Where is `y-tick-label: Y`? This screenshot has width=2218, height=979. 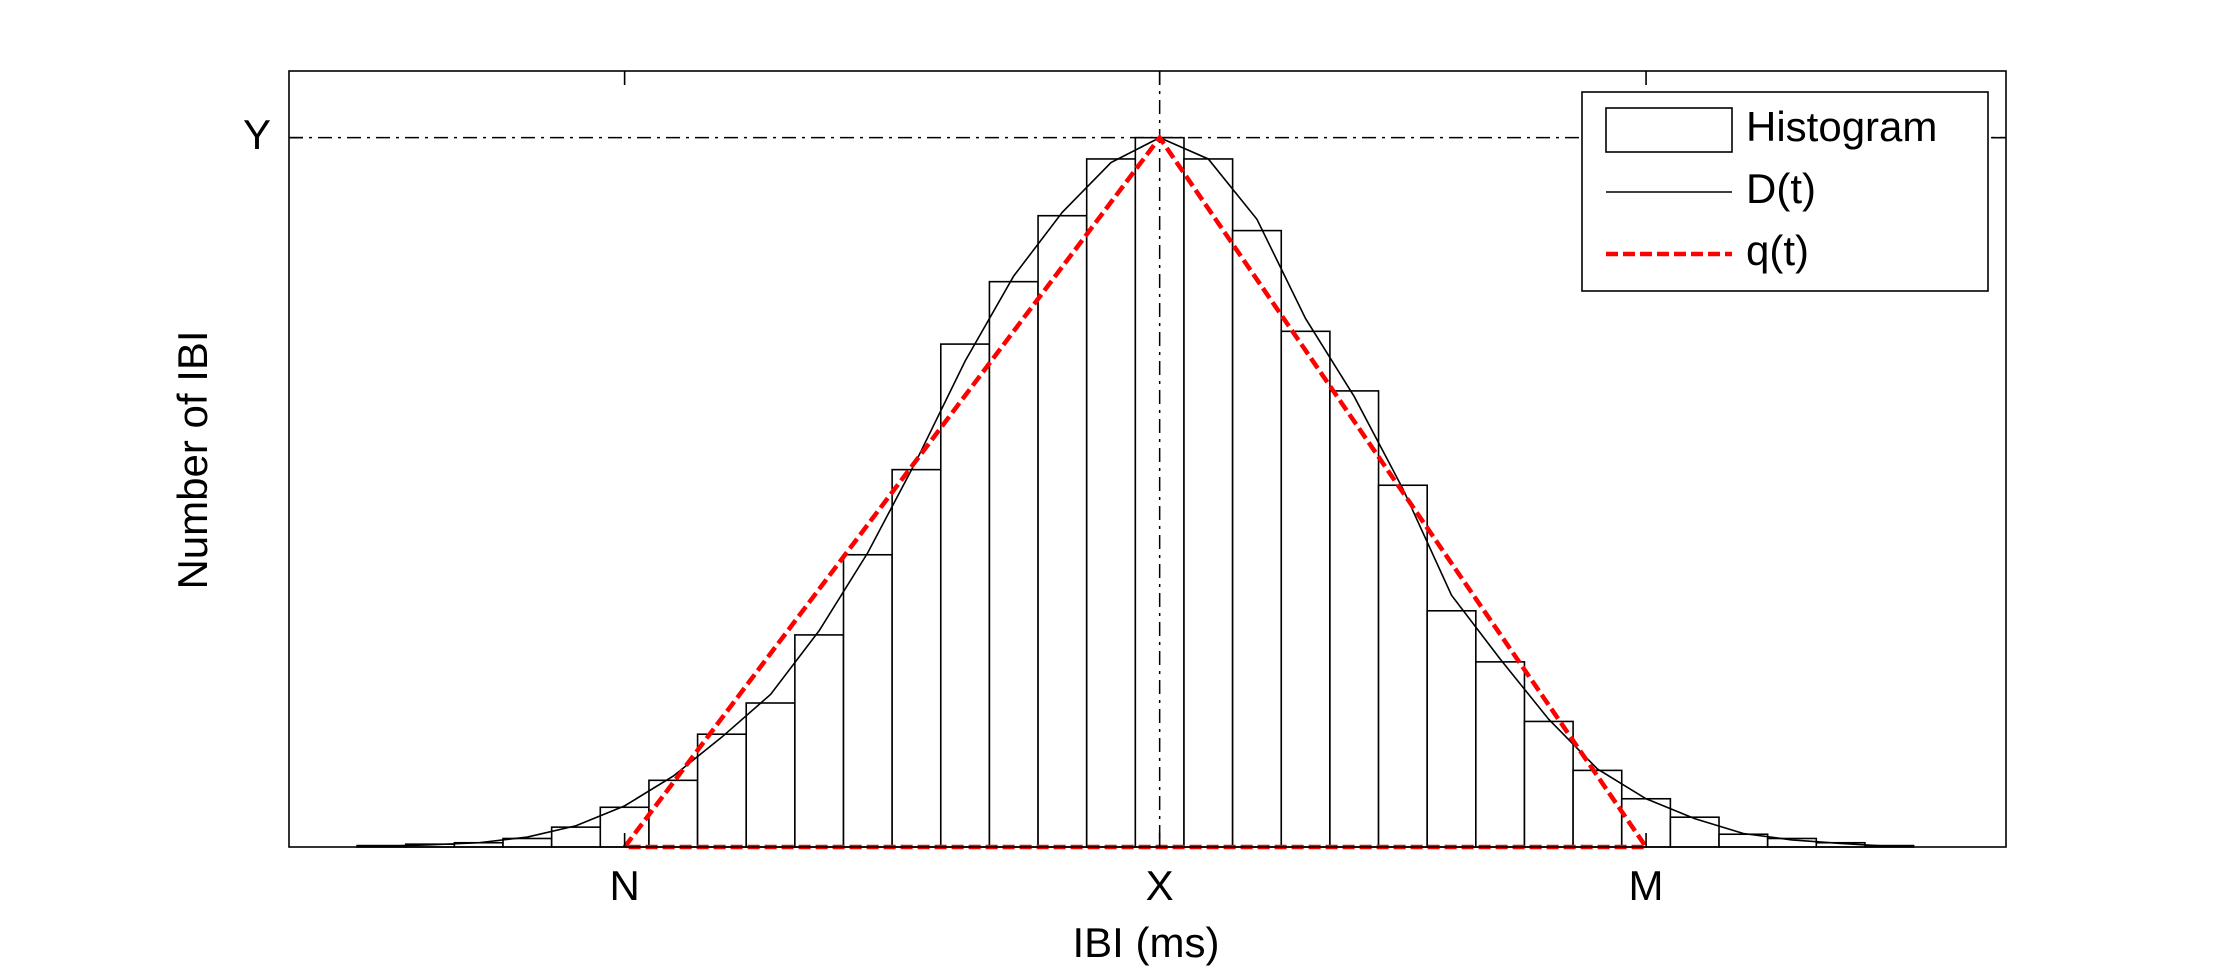
y-tick-label: Y is located at coordinates (257, 134).